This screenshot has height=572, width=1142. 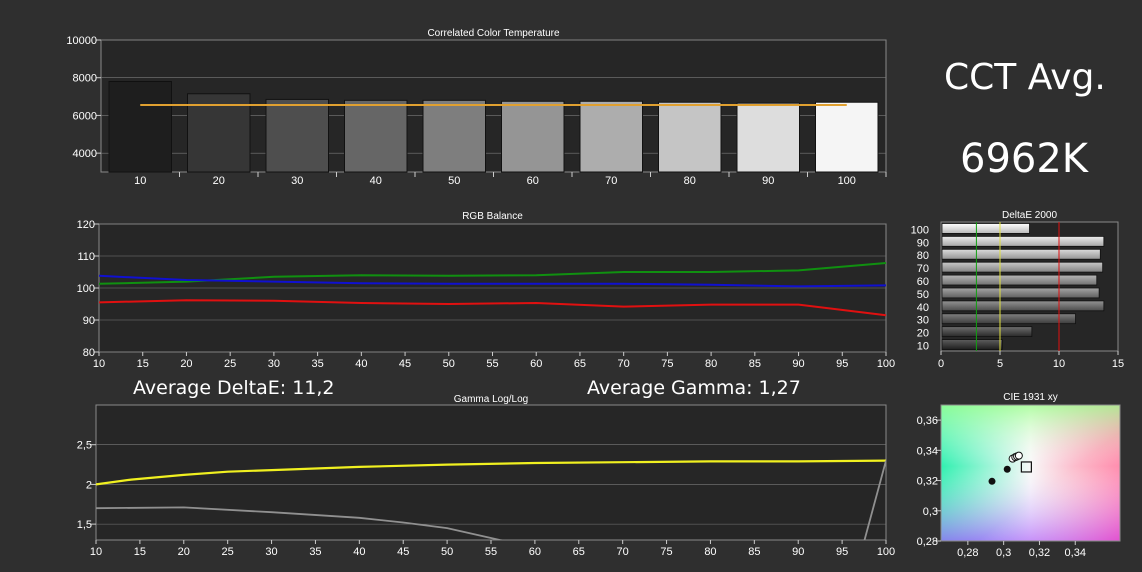 What do you see at coordinates (1030, 397) in the screenshot?
I see `cie-chart-title: CIE 1931 xy` at bounding box center [1030, 397].